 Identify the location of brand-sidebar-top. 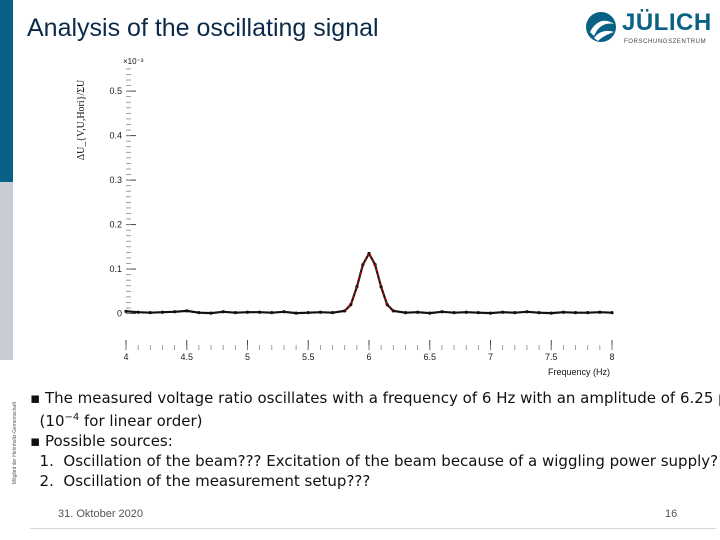
(6, 91).